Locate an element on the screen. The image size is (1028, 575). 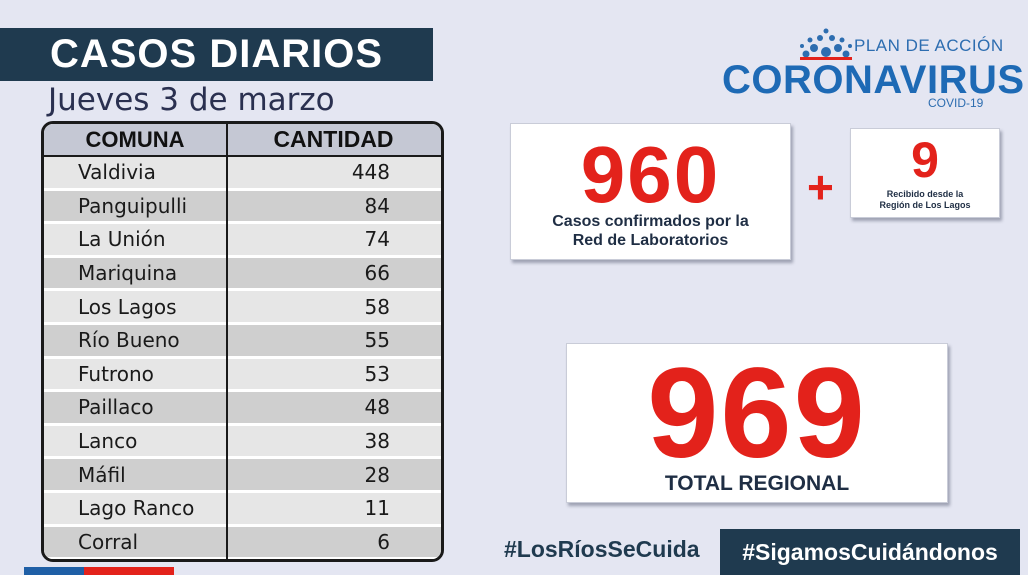
cell-comuna: Valdivia is located at coordinates (117, 172).